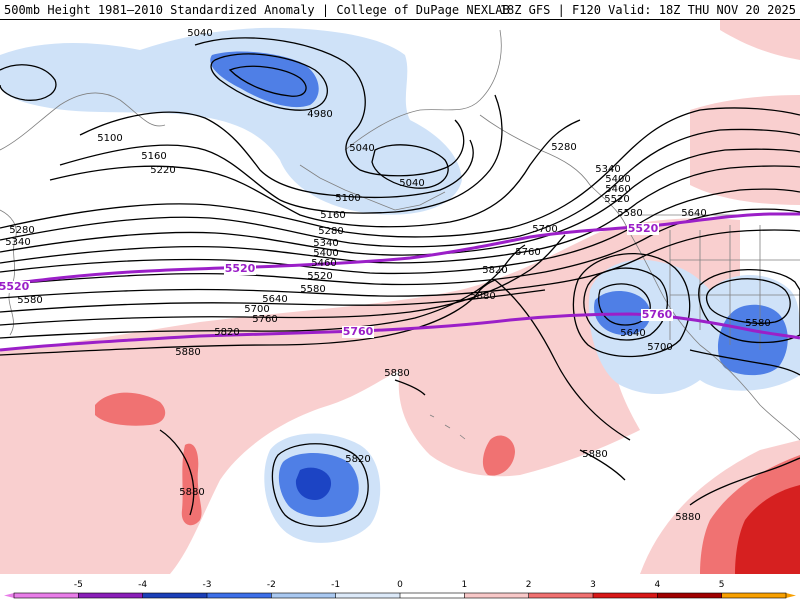 This screenshot has height=604, width=800. Describe the element at coordinates (447, 427) in the screenshot. I see `hawaii-islands` at that location.